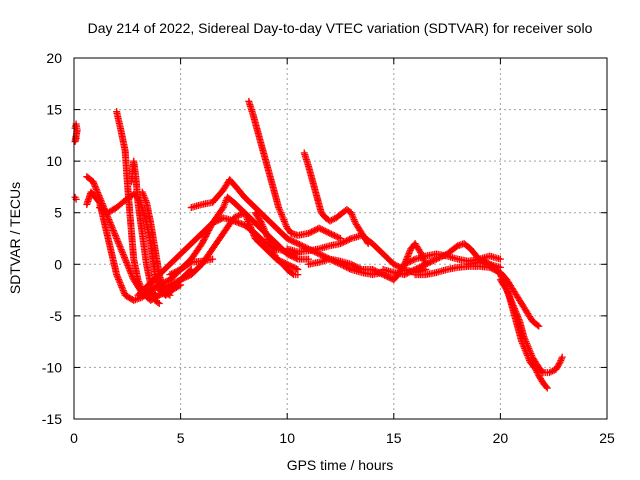 The width and height of the screenshot is (640, 480). I want to click on series-trace-g, so click(145, 232).